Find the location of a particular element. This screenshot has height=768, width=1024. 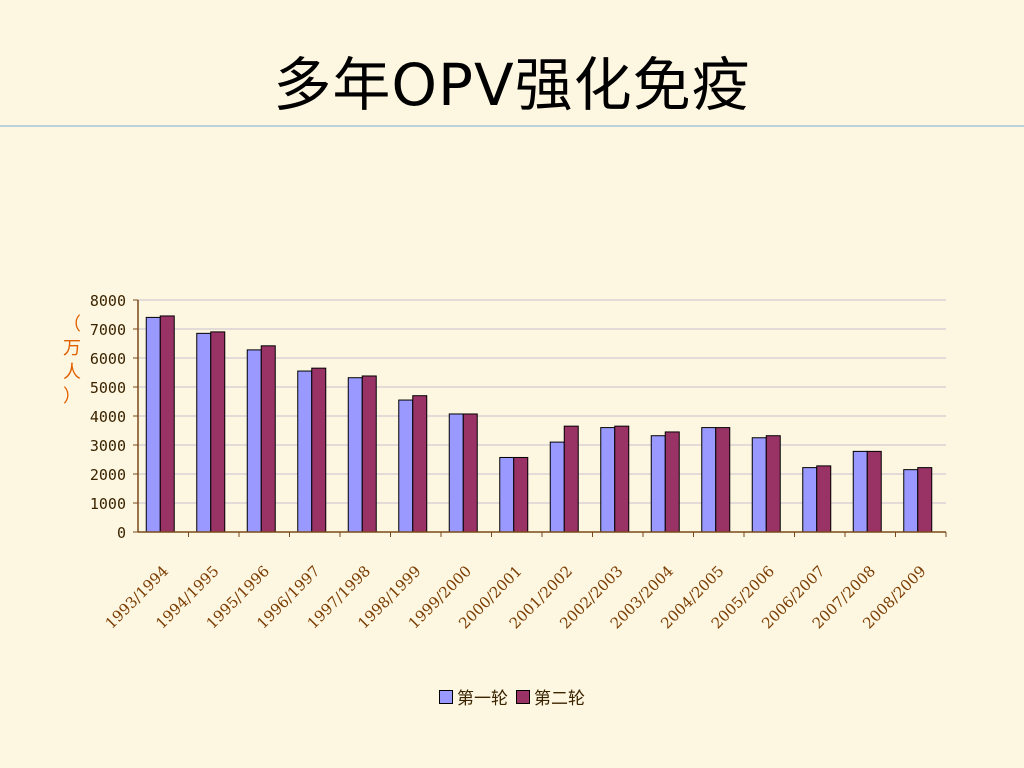

y-tick-label: 8000 is located at coordinates (108, 301).